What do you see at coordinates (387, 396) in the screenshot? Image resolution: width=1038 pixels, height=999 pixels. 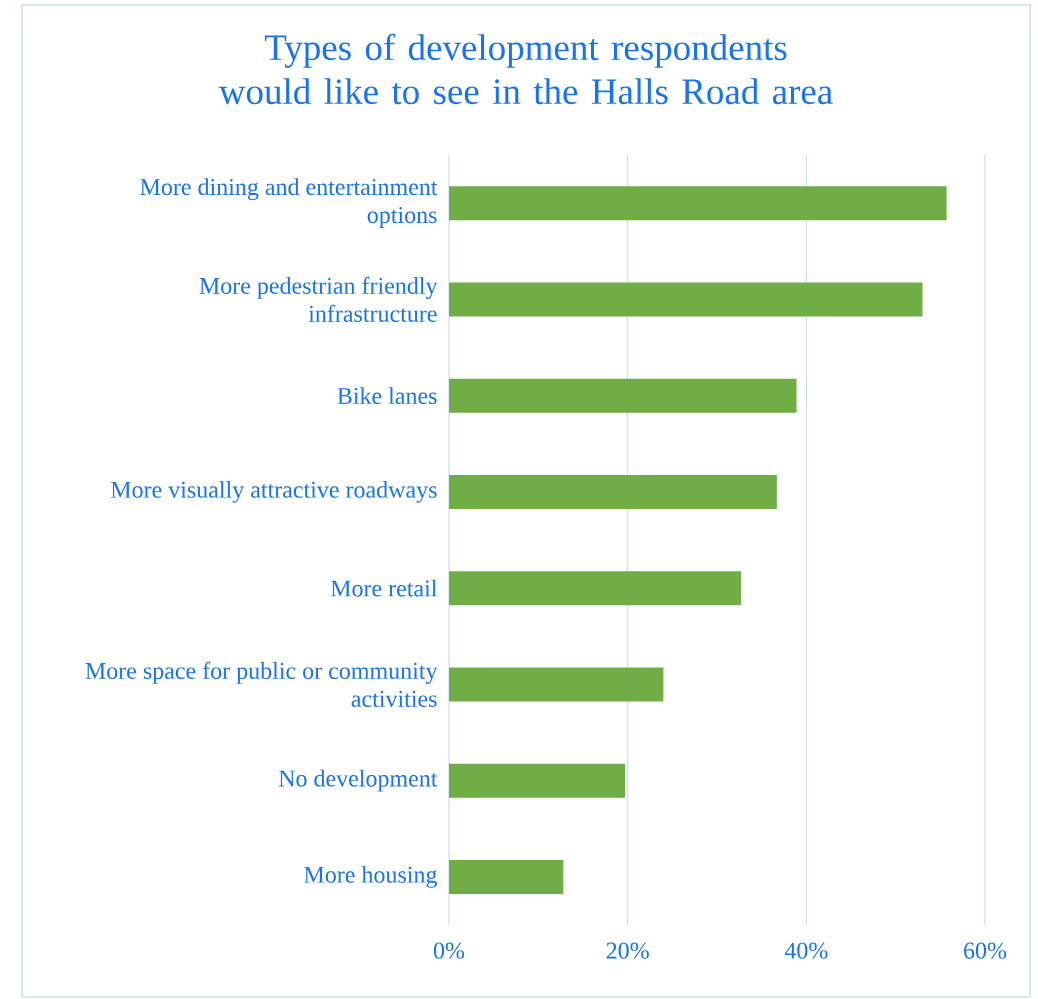 I see `y-tick-label: Bike lanes` at bounding box center [387, 396].